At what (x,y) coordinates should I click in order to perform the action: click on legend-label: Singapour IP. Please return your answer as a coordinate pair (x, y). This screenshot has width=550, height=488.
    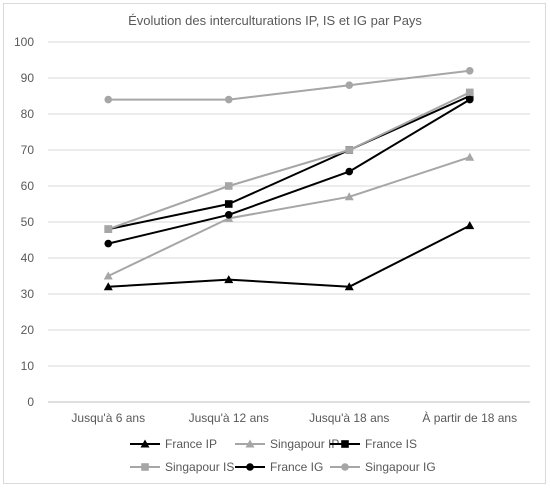
    Looking at the image, I should click on (304, 444).